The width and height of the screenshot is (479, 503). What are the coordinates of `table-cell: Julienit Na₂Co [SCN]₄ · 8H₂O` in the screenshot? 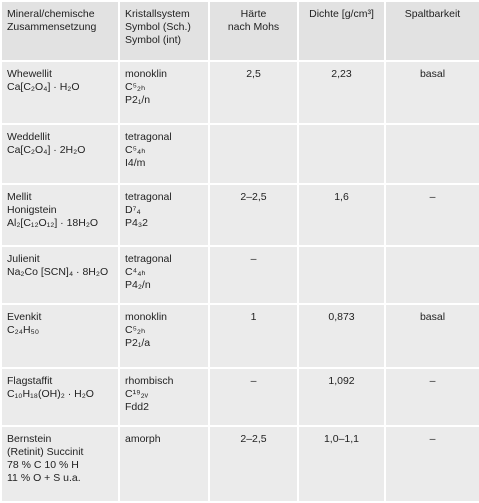 It's located at (60, 275).